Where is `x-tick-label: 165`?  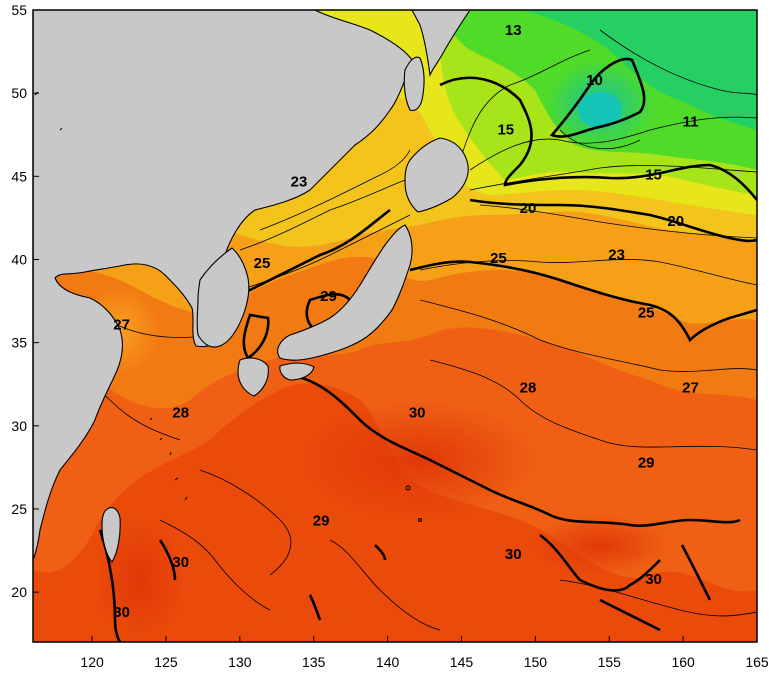
x-tick-label: 165 is located at coordinates (757, 662).